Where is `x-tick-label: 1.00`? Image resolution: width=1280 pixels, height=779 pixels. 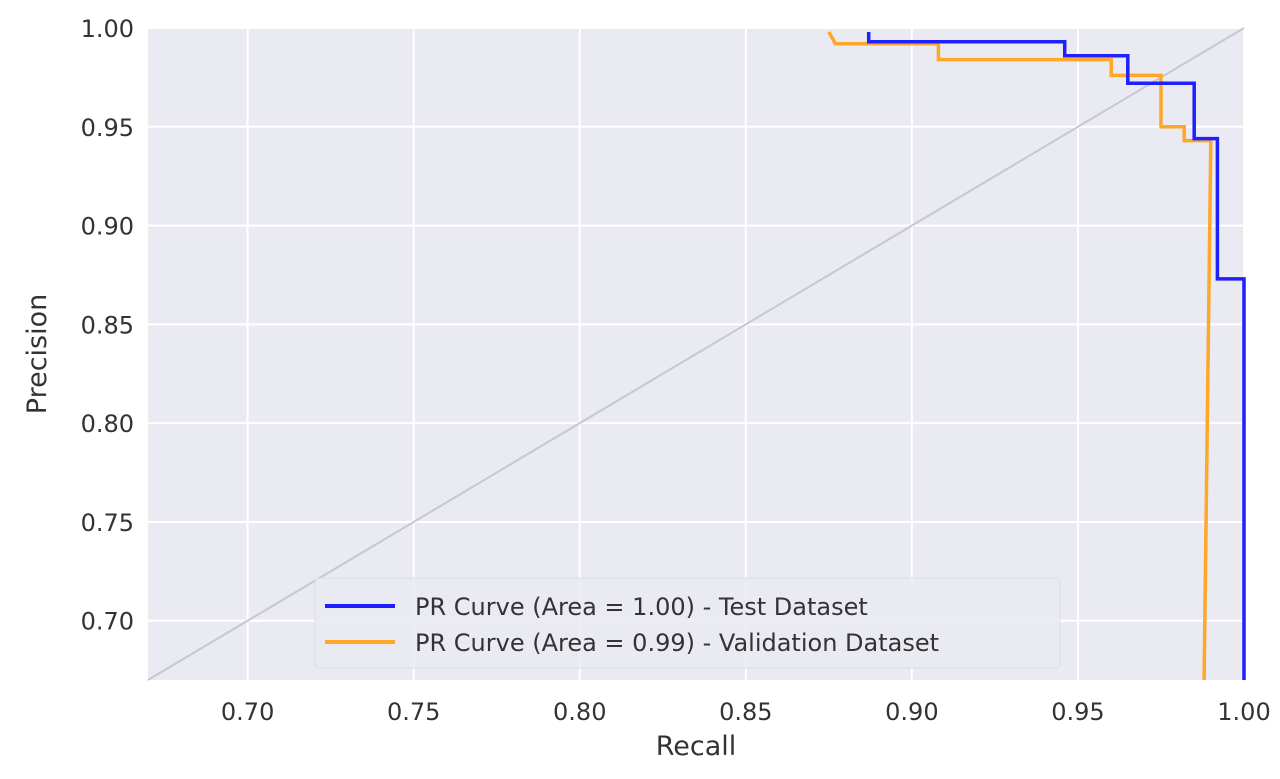
x-tick-label: 1.00 is located at coordinates (1243, 712).